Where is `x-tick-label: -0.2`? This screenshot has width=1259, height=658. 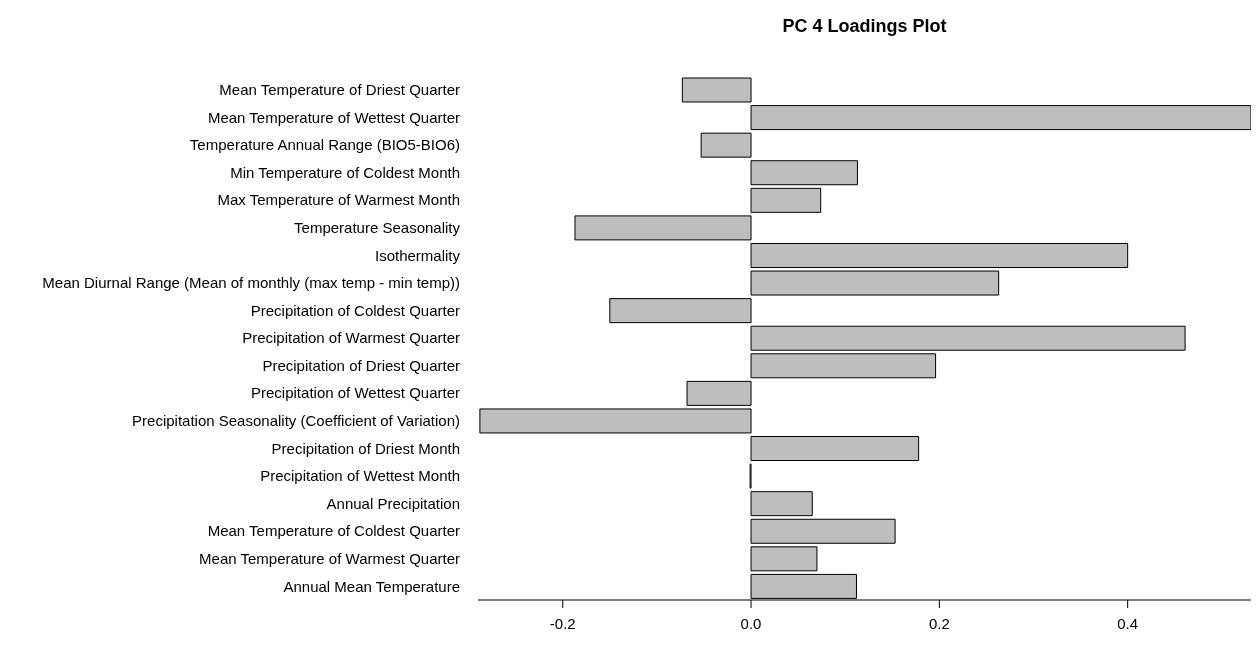 x-tick-label: -0.2 is located at coordinates (562, 623).